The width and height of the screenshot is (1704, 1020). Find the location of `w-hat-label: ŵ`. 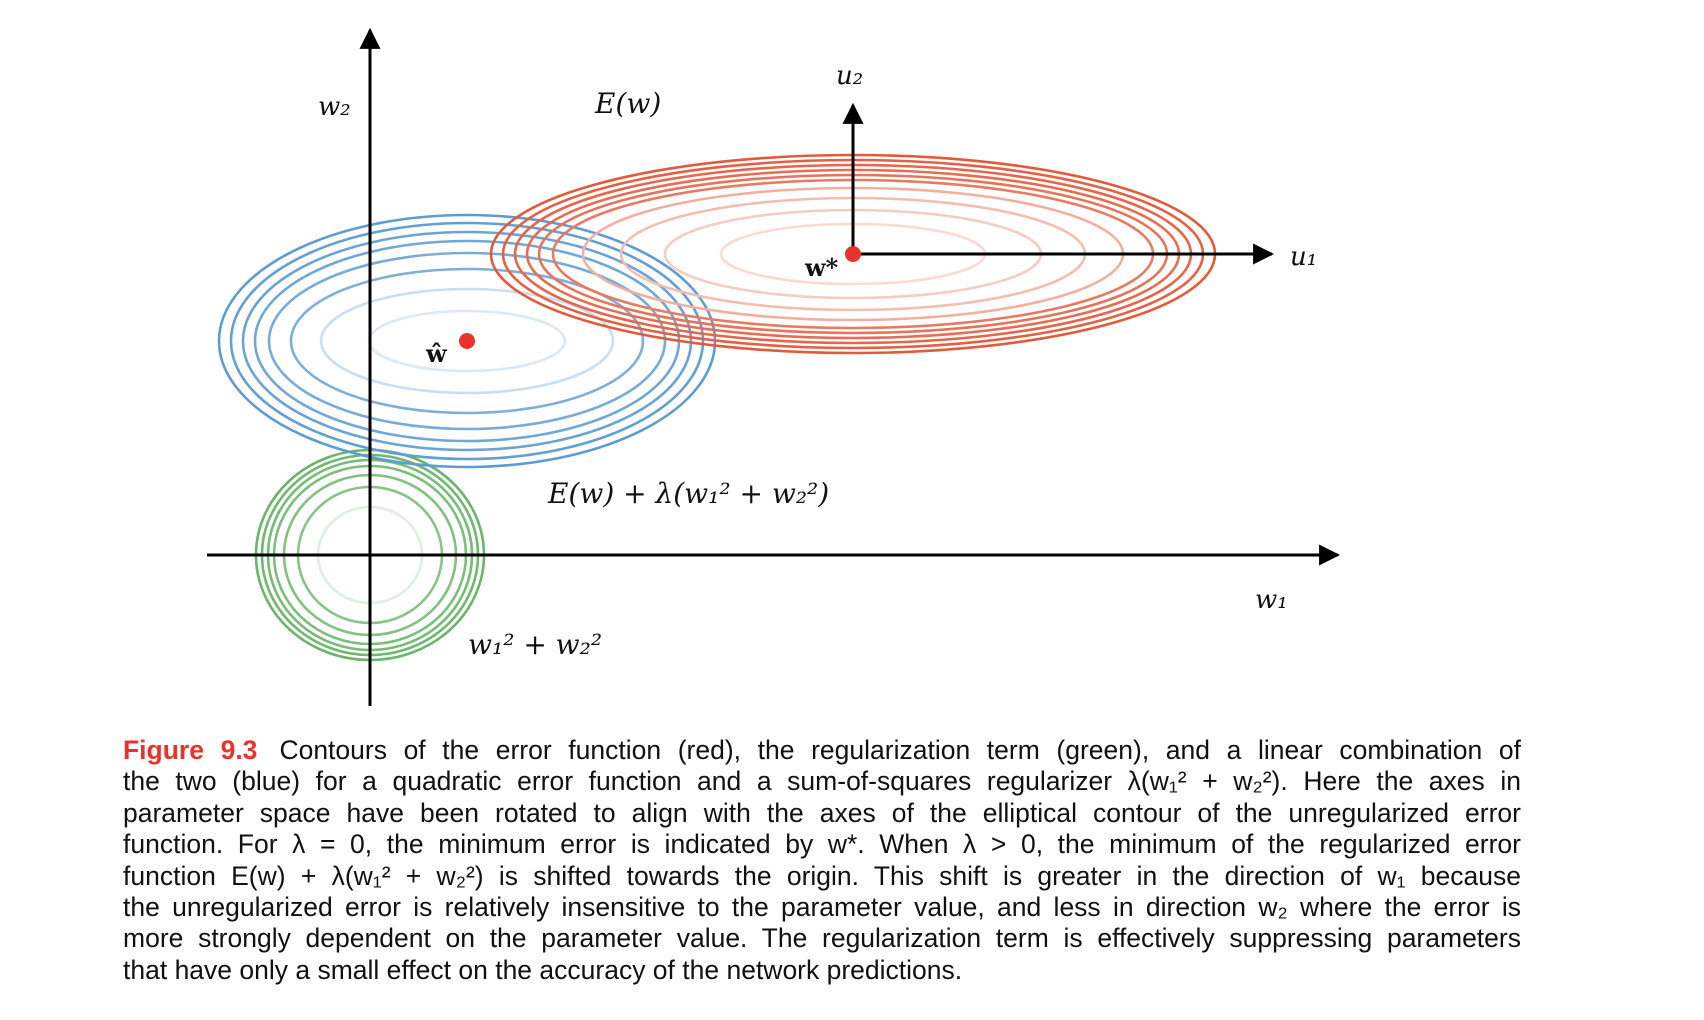

w-hat-label: ŵ is located at coordinates (436, 353).